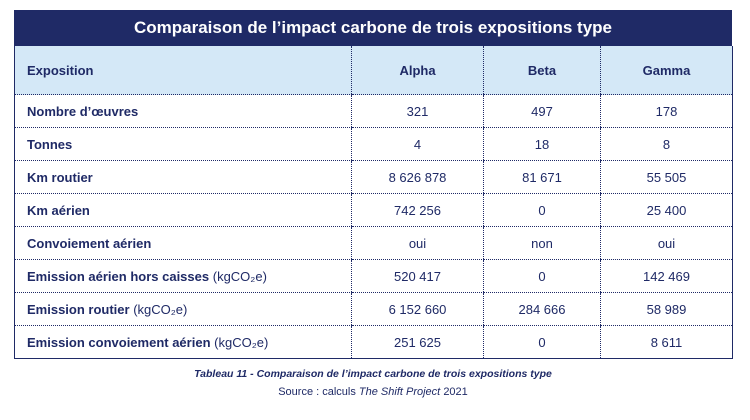 The height and width of the screenshot is (420, 750). What do you see at coordinates (666, 144) in the screenshot?
I see `cell-gamma: 8` at bounding box center [666, 144].